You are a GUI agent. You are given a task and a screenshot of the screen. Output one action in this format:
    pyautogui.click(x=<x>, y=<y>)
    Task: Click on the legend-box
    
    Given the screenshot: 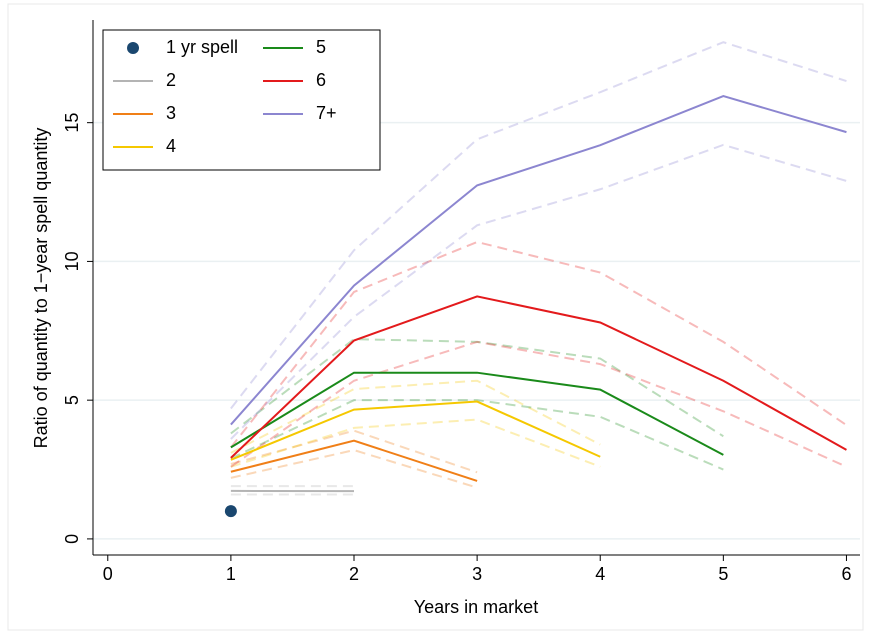 What is the action you would take?
    pyautogui.click(x=241, y=100)
    